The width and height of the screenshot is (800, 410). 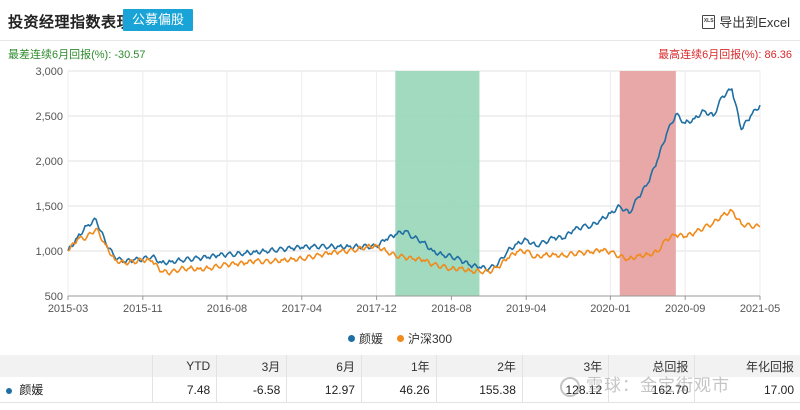 I want to click on x-tick-label: 2020-01, so click(x=610, y=309).